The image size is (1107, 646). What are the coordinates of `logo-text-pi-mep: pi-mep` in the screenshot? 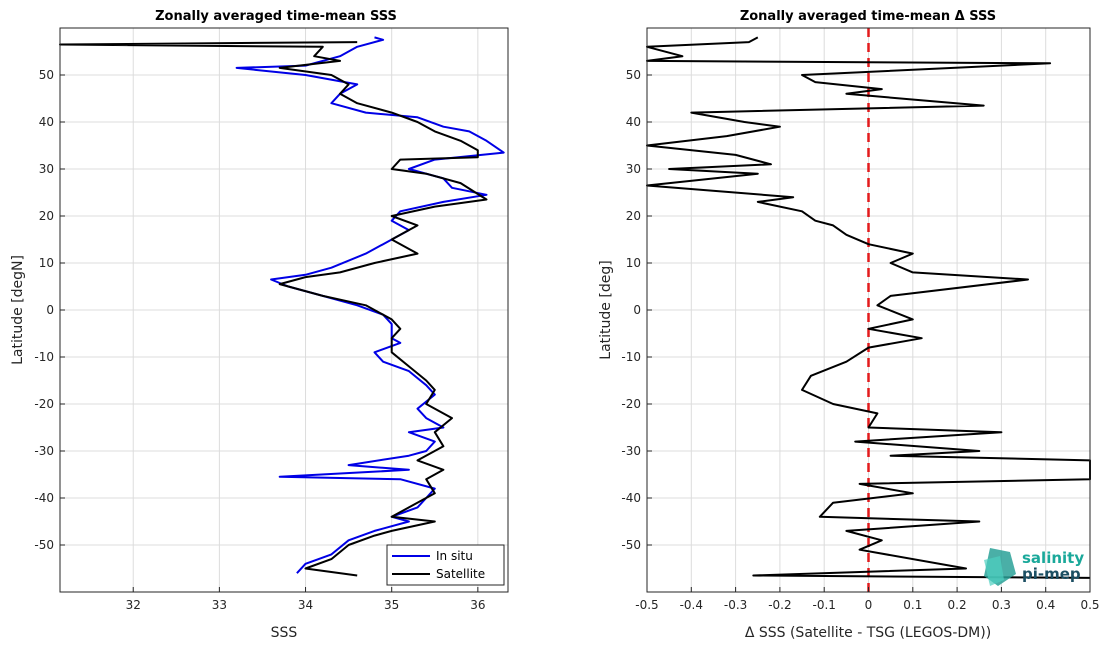 It's located at (1051, 574).